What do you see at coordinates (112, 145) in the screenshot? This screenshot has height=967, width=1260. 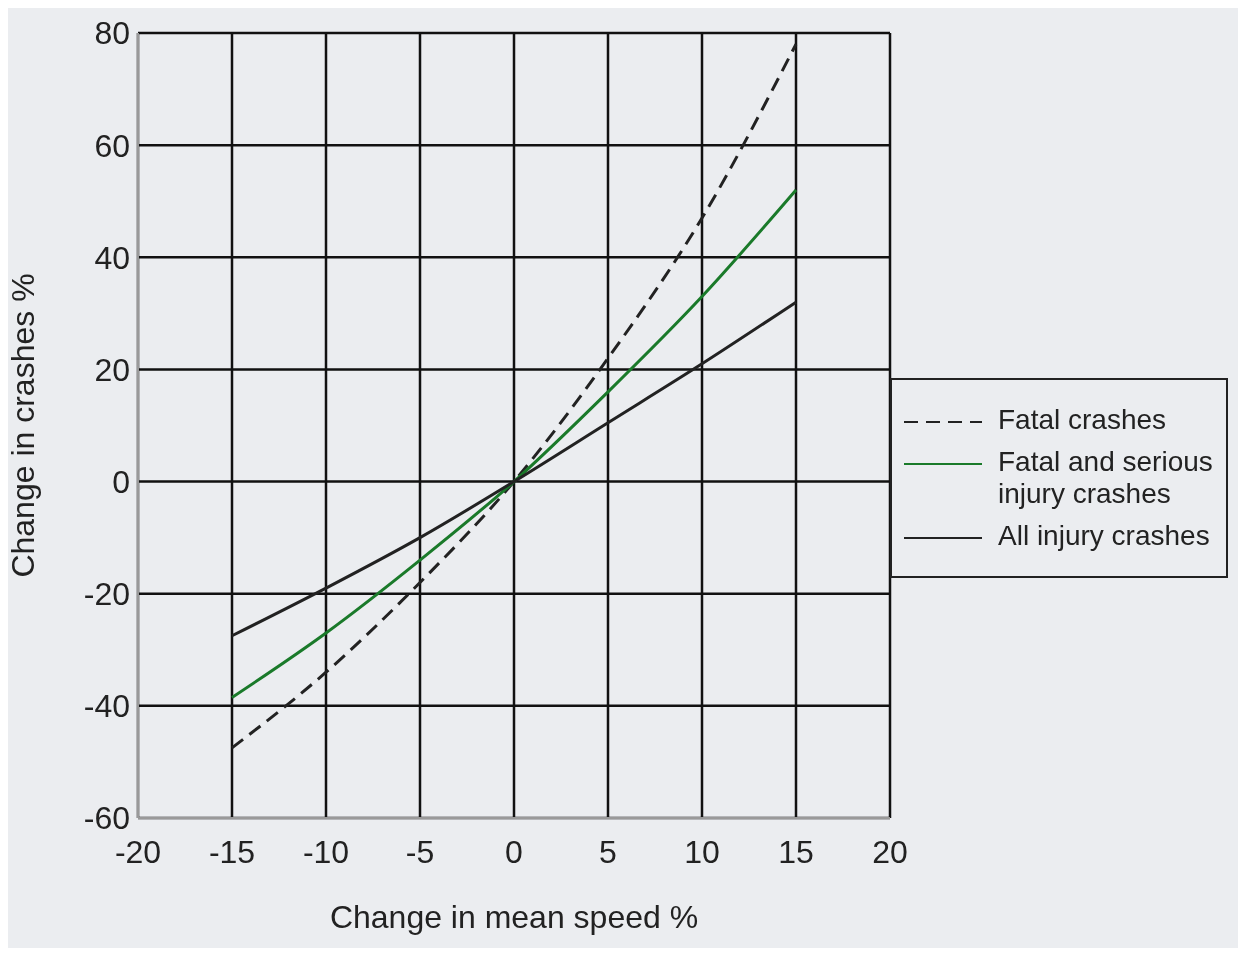 I see `y-tick-label: 60` at bounding box center [112, 145].